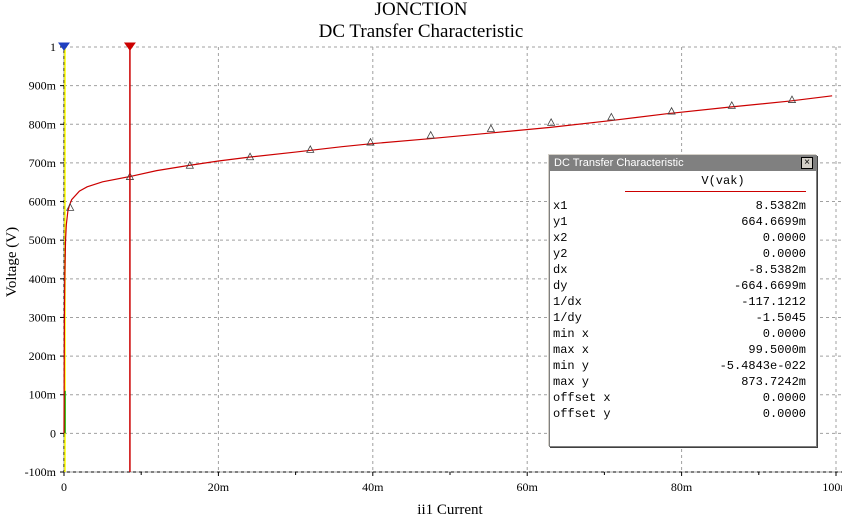  What do you see at coordinates (53, 47) in the screenshot?
I see `y-tick-label: 1` at bounding box center [53, 47].